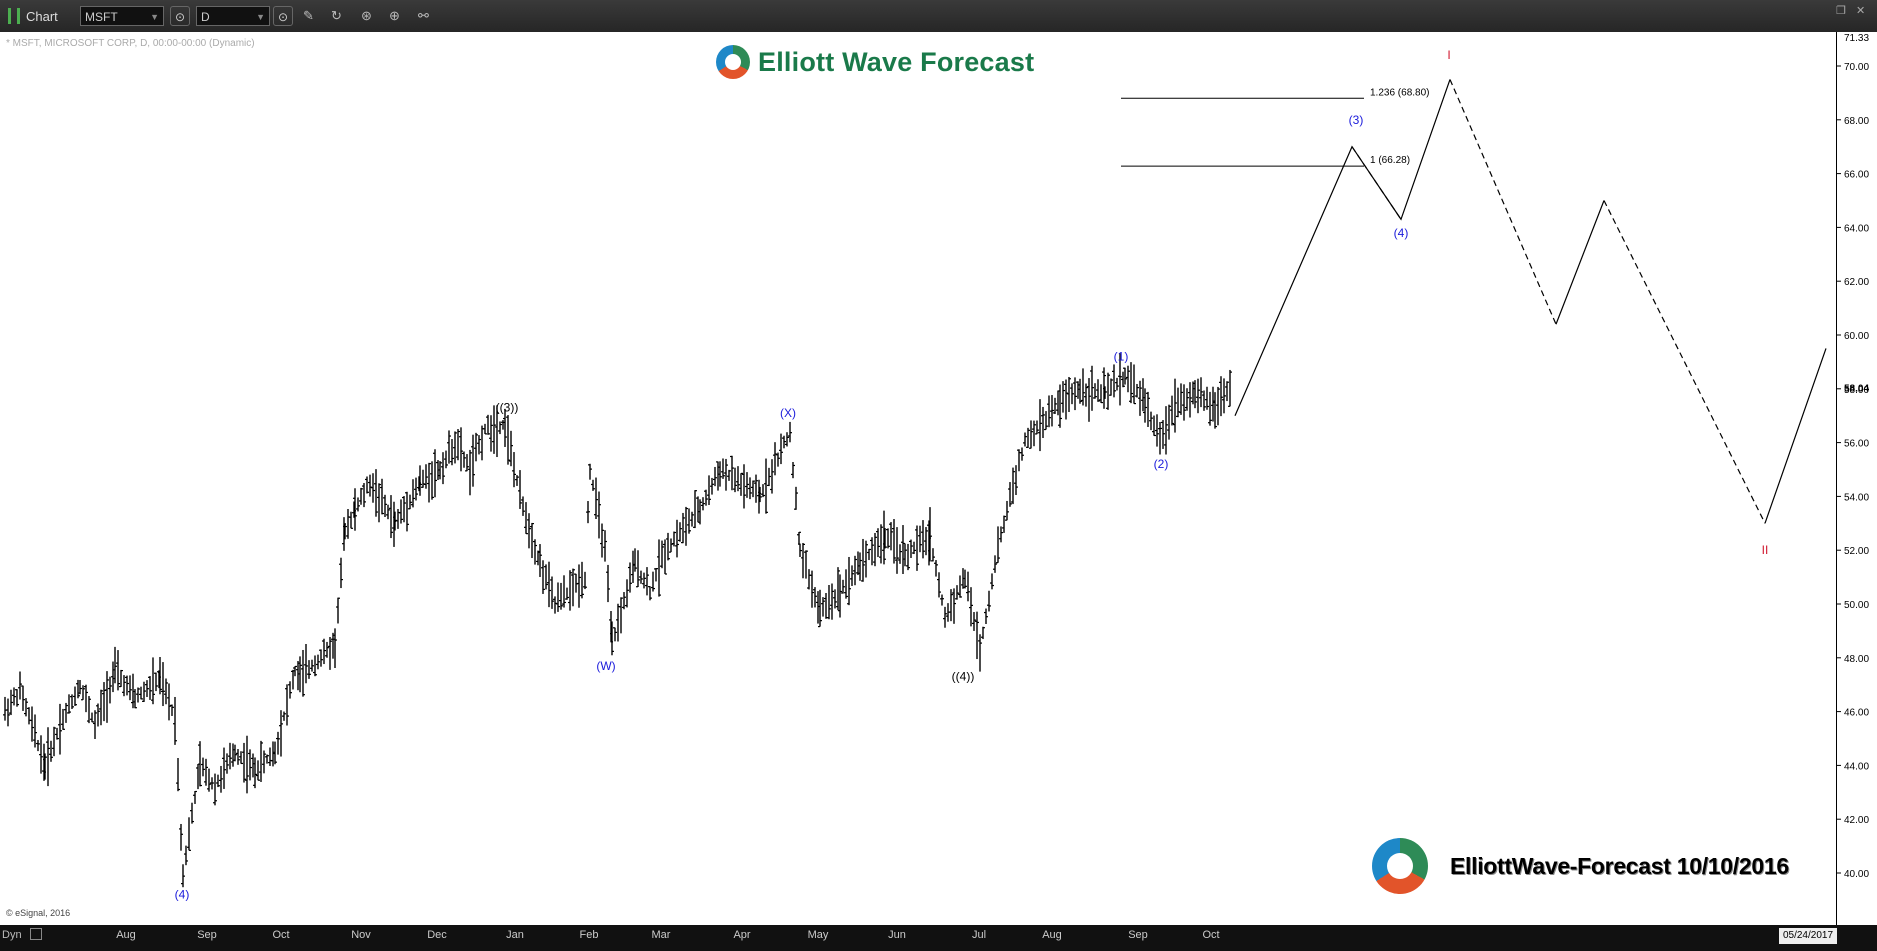 Image resolution: width=1877 pixels, height=951 pixels. What do you see at coordinates (605, 666) in the screenshot?
I see `wave-label: (W)` at bounding box center [605, 666].